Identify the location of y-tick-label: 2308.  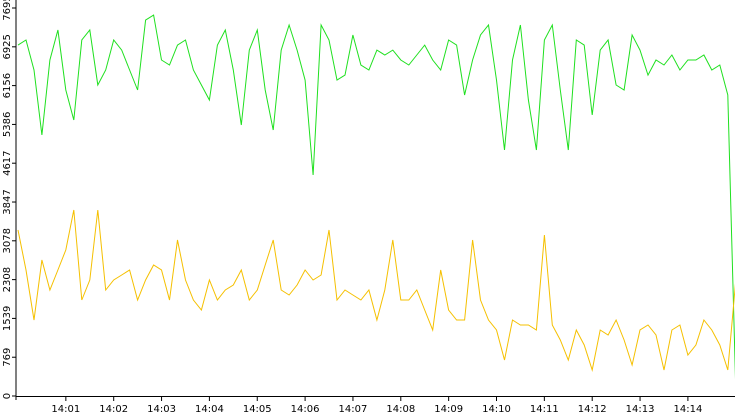
(7, 279).